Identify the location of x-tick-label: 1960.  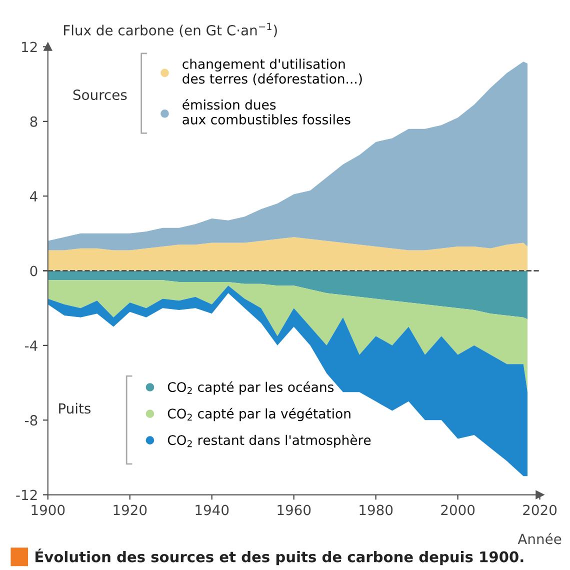
(294, 510).